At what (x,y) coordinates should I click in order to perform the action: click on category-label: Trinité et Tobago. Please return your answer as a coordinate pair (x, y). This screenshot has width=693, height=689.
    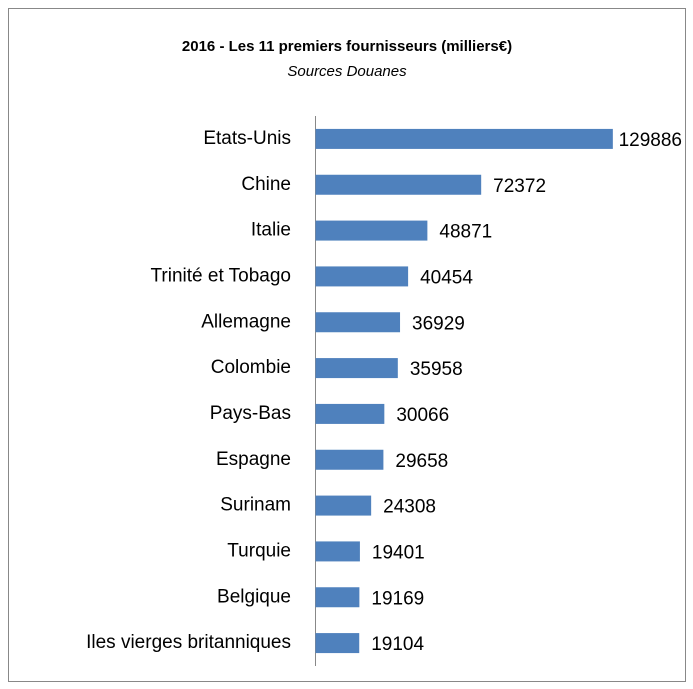
    Looking at the image, I should click on (221, 275).